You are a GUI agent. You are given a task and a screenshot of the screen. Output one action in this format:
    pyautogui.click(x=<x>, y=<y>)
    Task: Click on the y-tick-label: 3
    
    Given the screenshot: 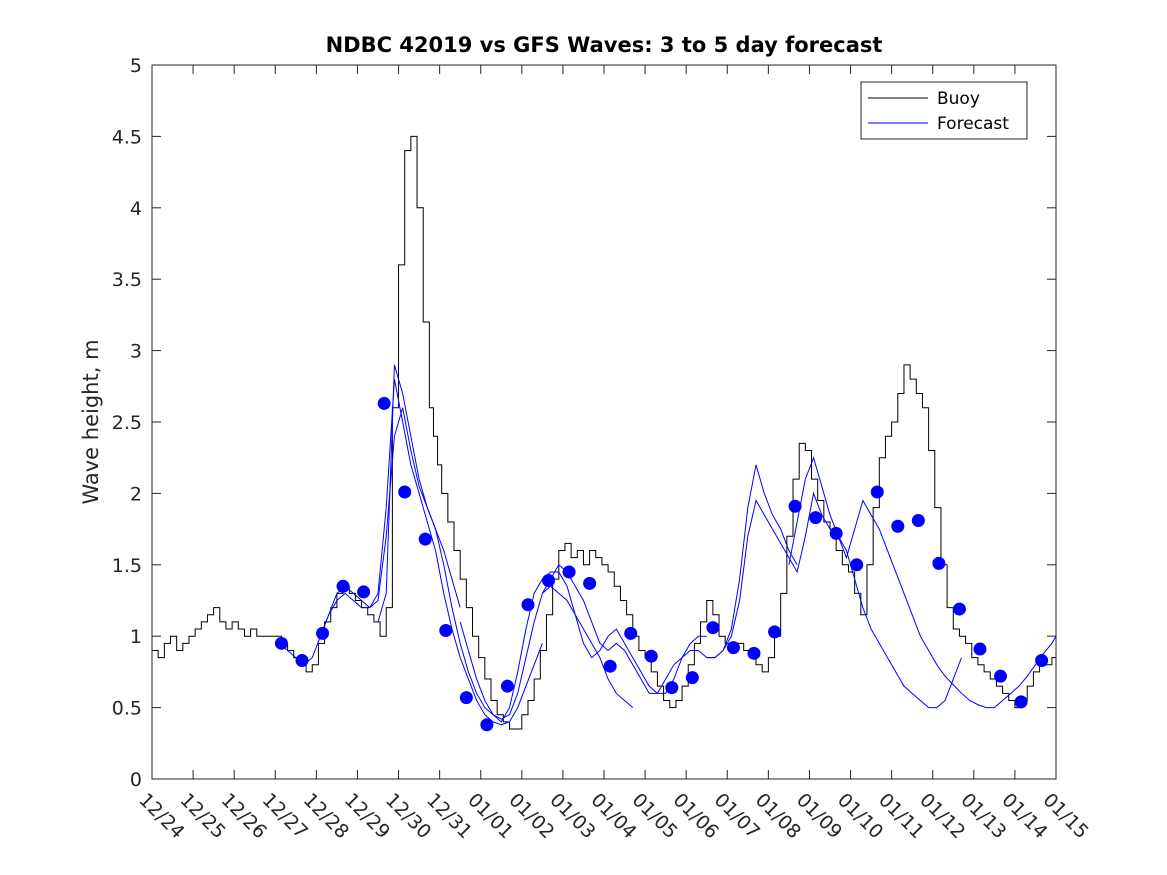 What is the action you would take?
    pyautogui.click(x=136, y=352)
    